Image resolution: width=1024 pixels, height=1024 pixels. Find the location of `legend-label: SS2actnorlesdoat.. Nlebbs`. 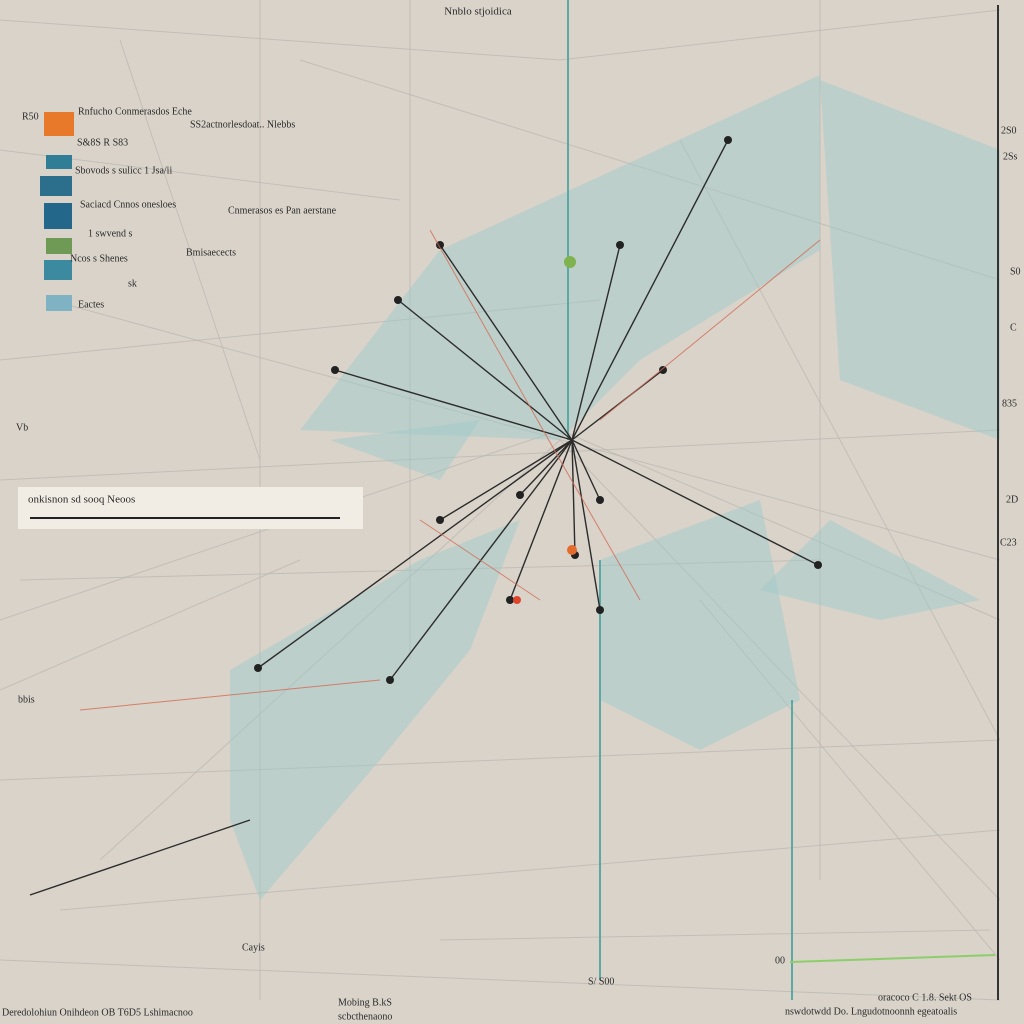

legend-label: SS2actnorlesdoat.. Nlebbs is located at coordinates (242, 124).